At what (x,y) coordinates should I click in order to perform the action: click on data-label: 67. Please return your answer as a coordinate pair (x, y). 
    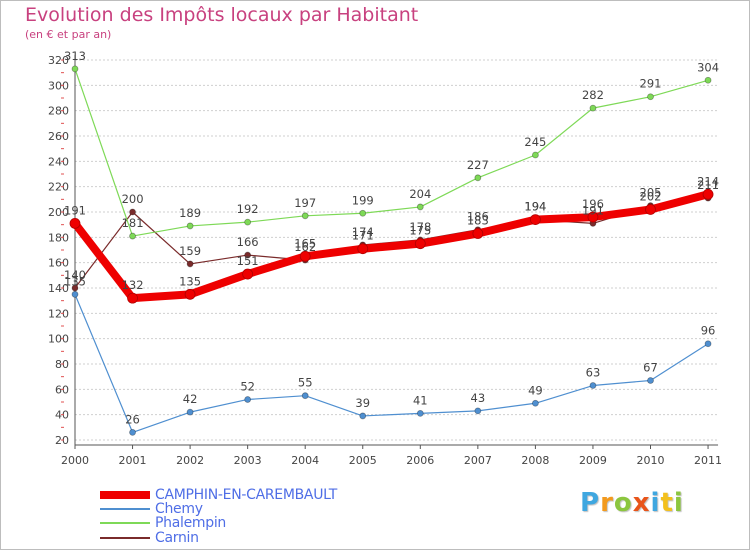
    Looking at the image, I should click on (650, 367).